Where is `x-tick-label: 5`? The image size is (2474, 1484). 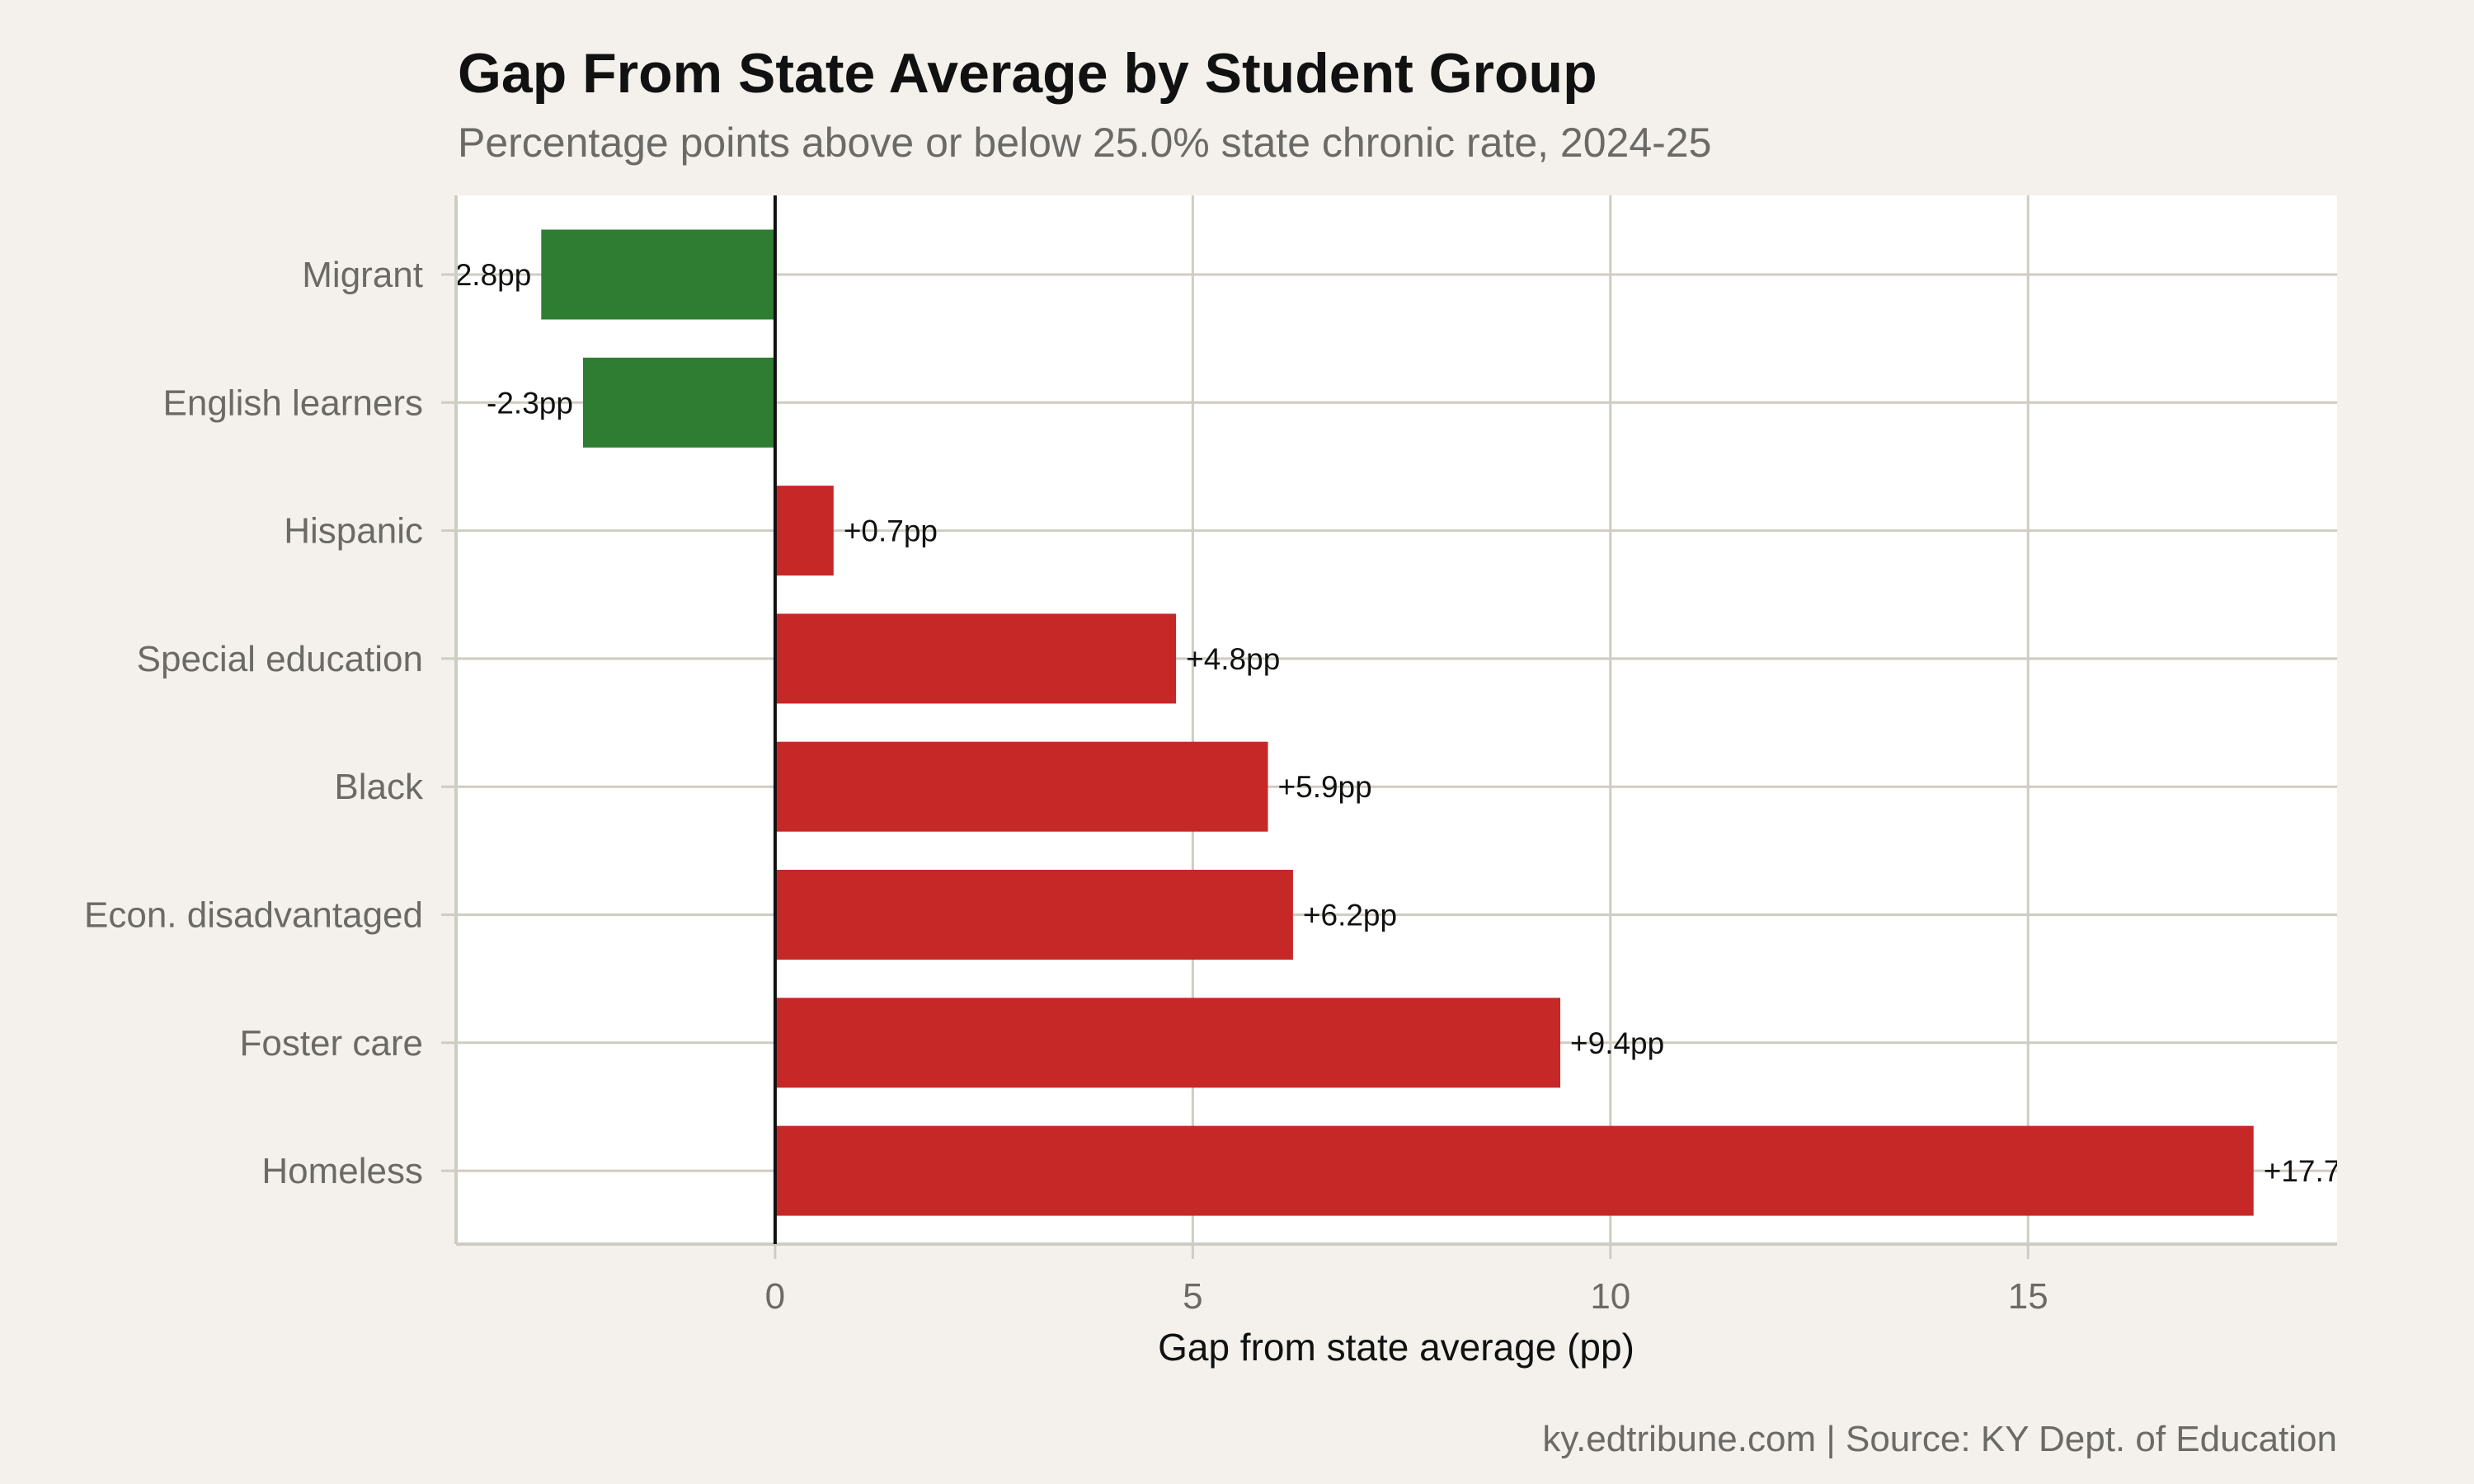 x-tick-label: 5 is located at coordinates (1192, 1296).